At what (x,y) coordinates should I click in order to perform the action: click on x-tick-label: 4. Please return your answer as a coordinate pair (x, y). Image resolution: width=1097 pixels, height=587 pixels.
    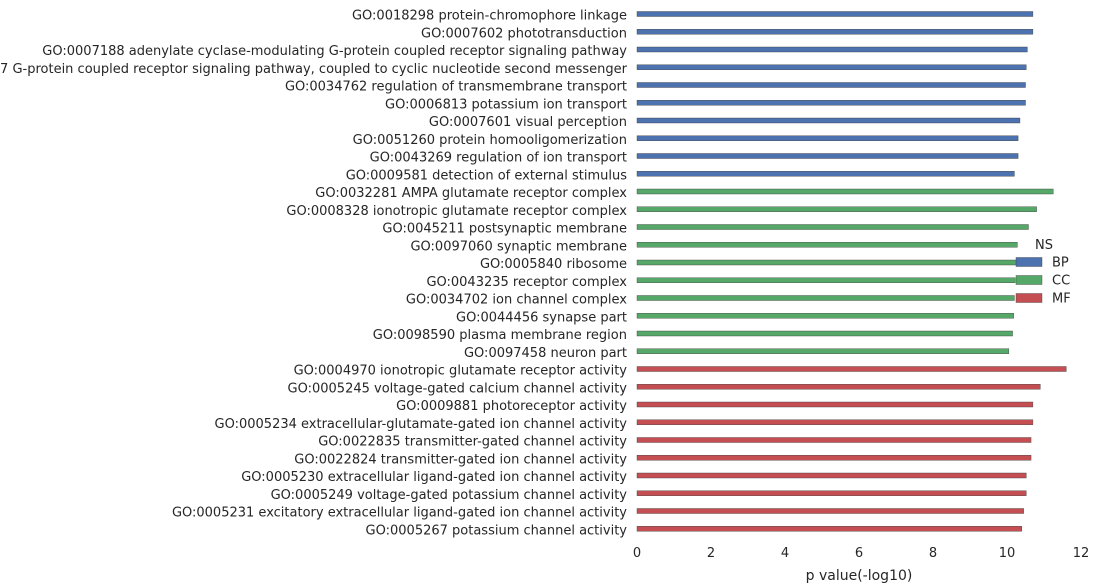
    Looking at the image, I should click on (785, 553).